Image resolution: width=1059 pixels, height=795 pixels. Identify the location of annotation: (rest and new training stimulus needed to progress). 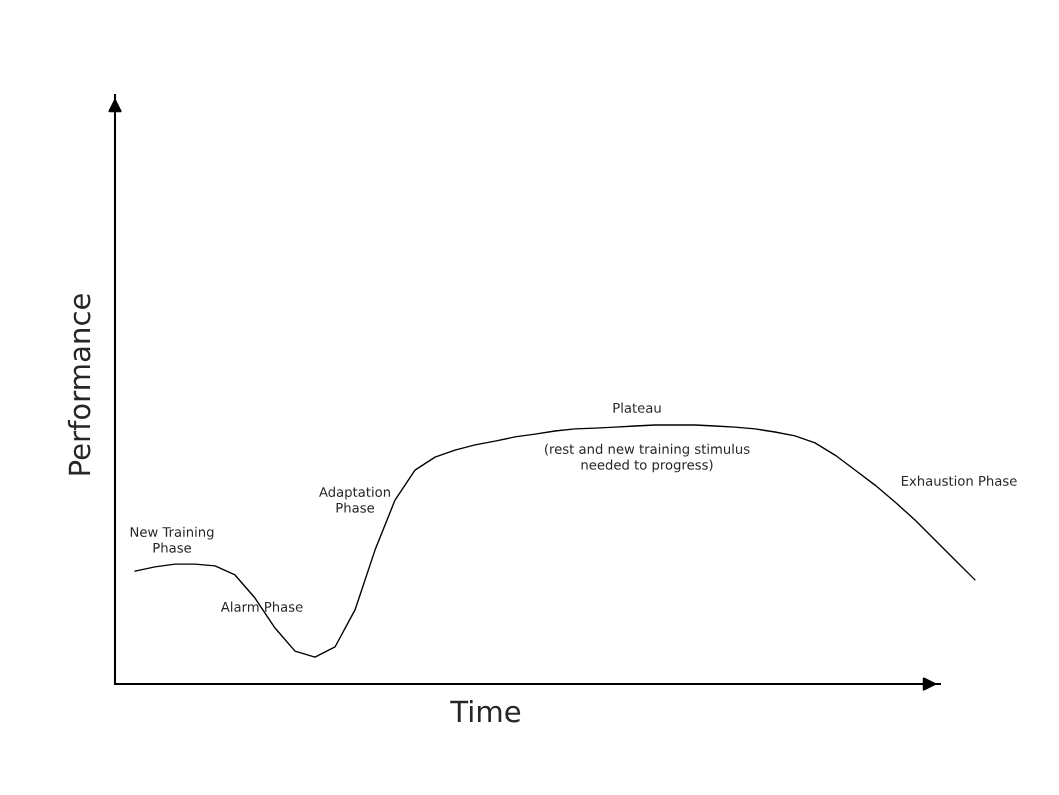
(647, 458).